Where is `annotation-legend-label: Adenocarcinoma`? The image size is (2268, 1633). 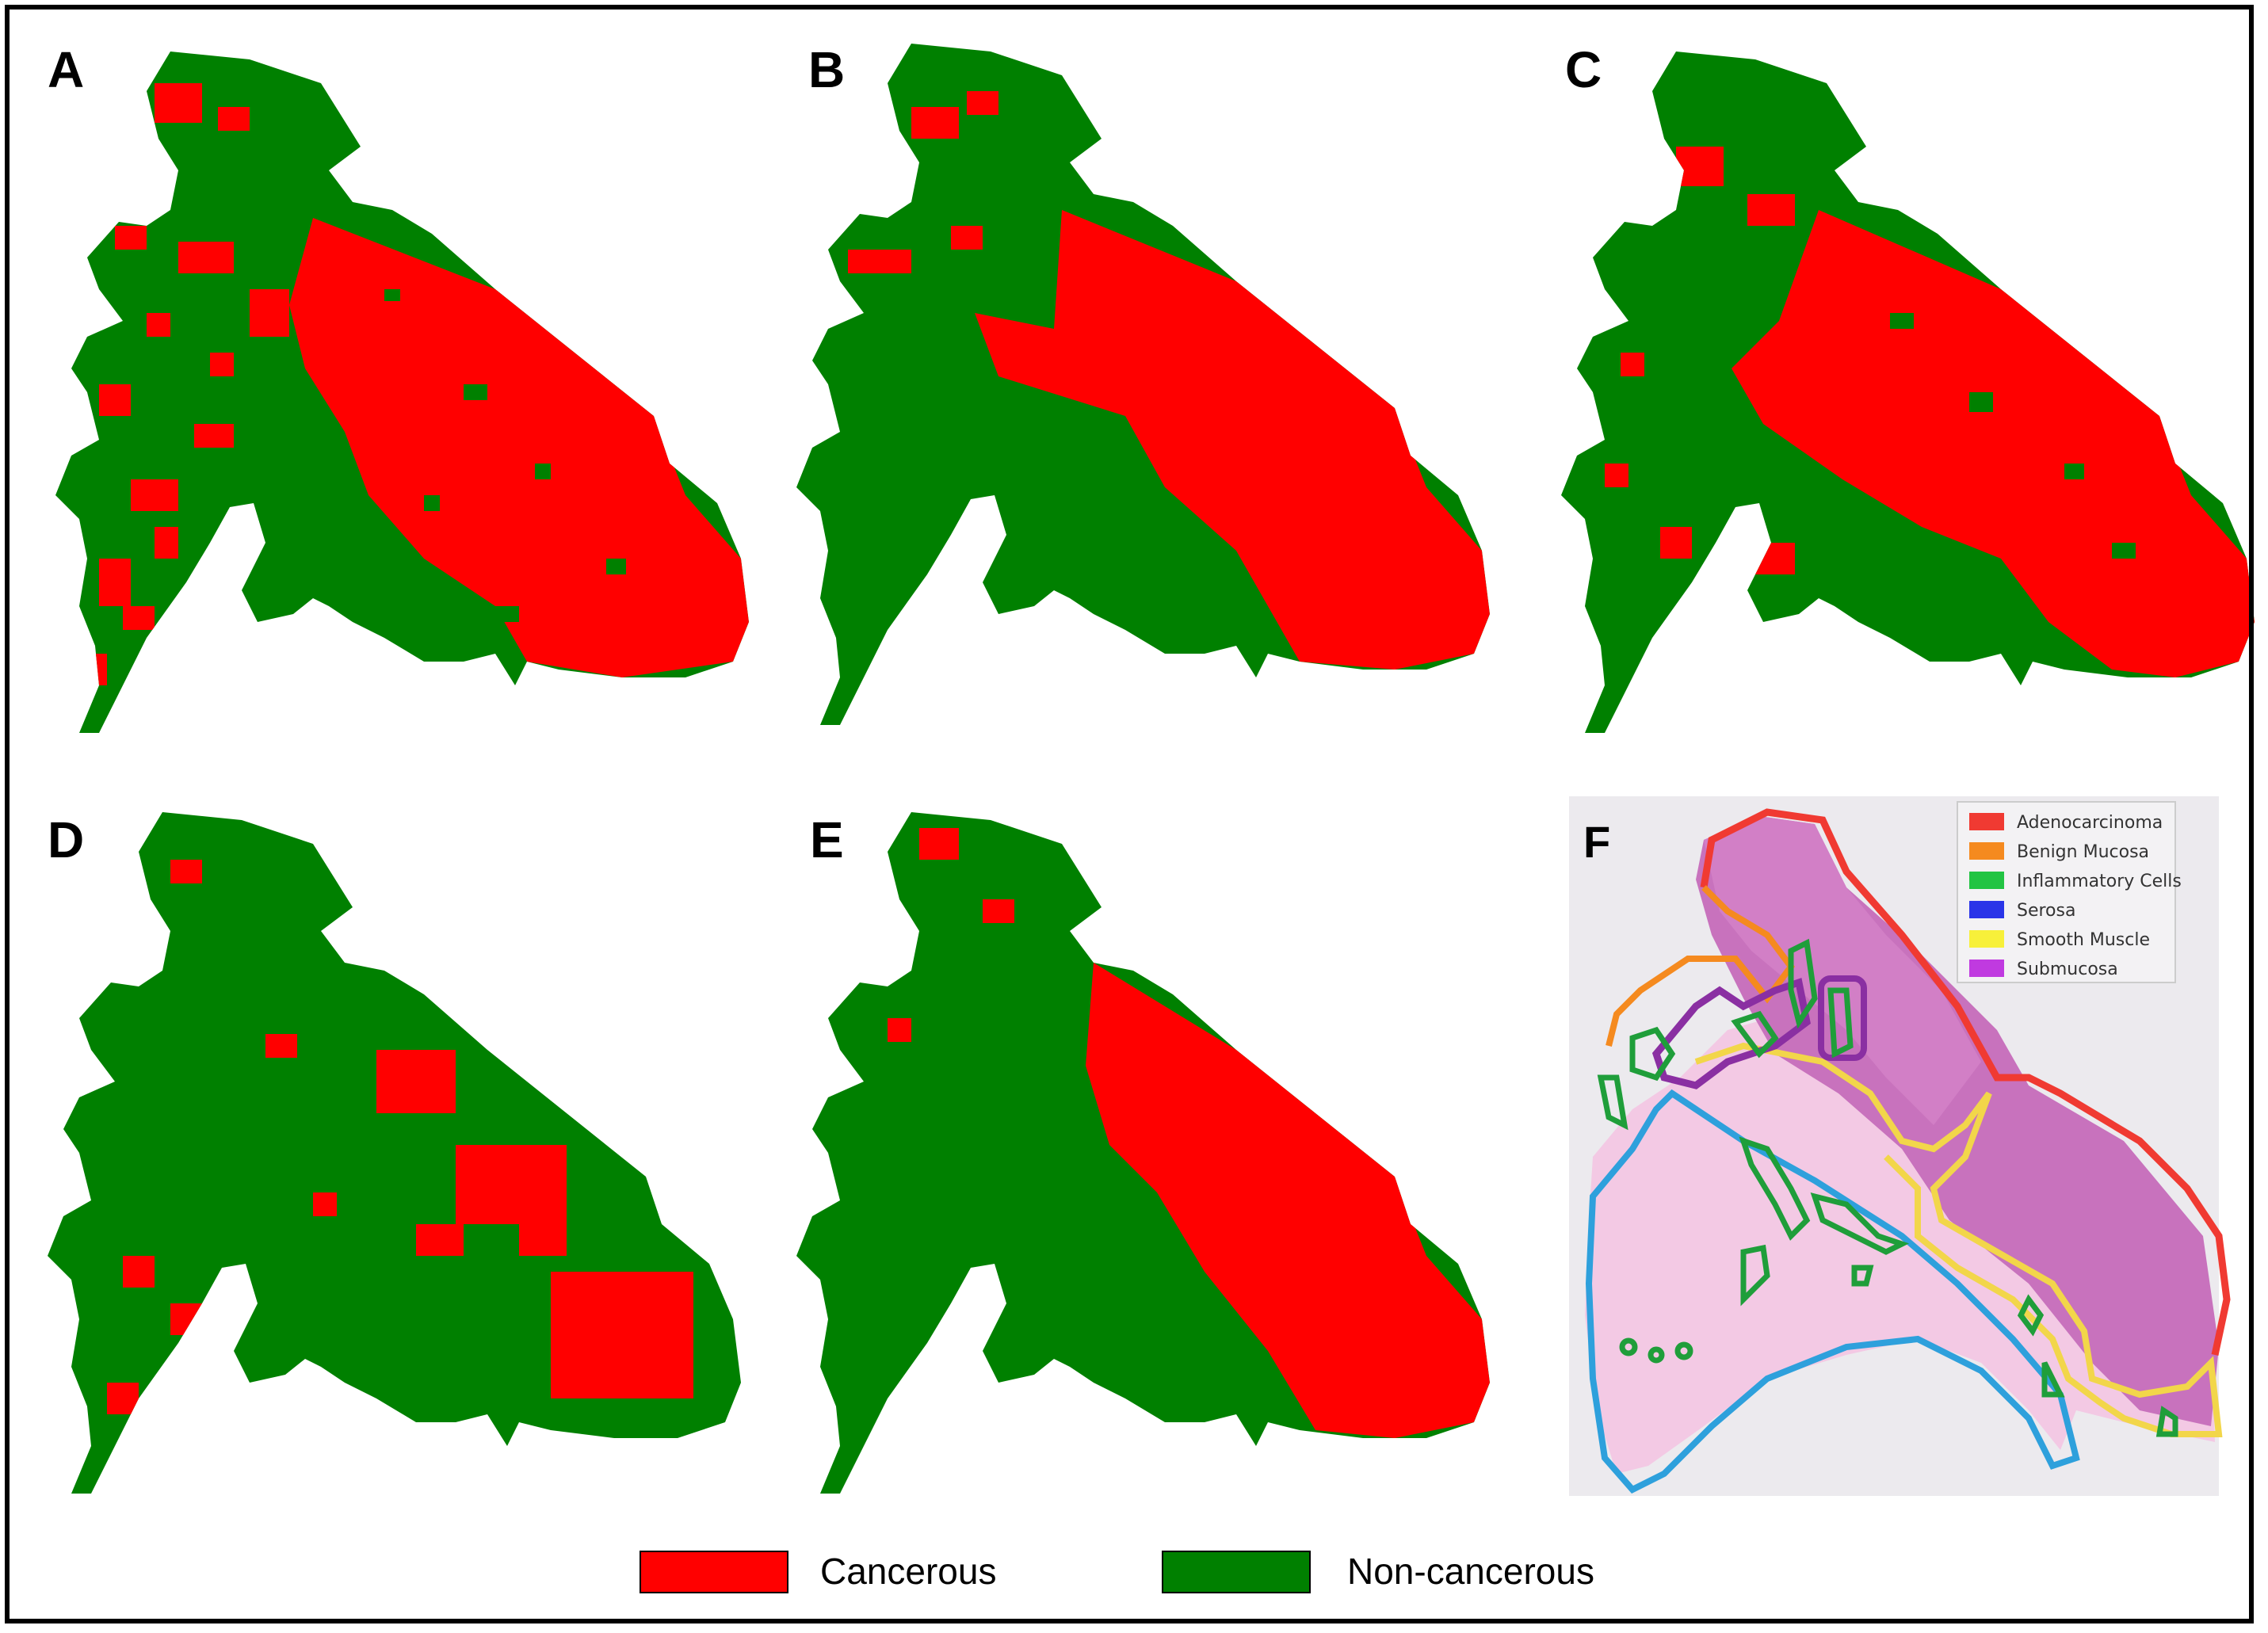
annotation-legend-label: Adenocarcinoma is located at coordinates (2090, 823).